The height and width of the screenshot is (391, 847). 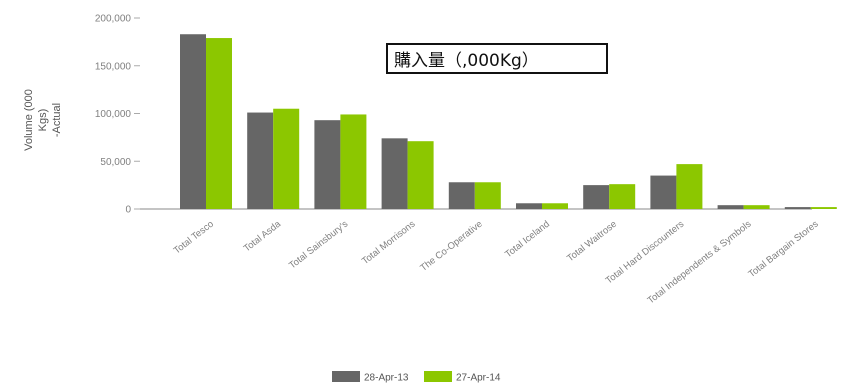 I want to click on y-tick-label: 0, so click(x=128, y=210).